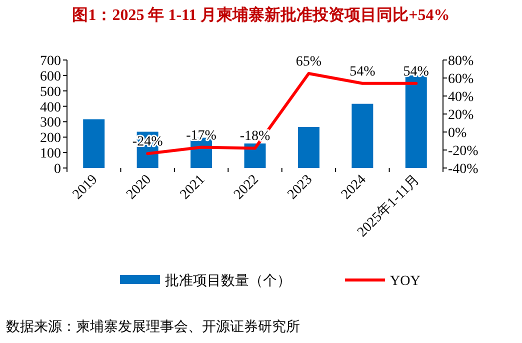  Describe the element at coordinates (405, 281) in the screenshot. I see `legend-label: YOY` at that location.